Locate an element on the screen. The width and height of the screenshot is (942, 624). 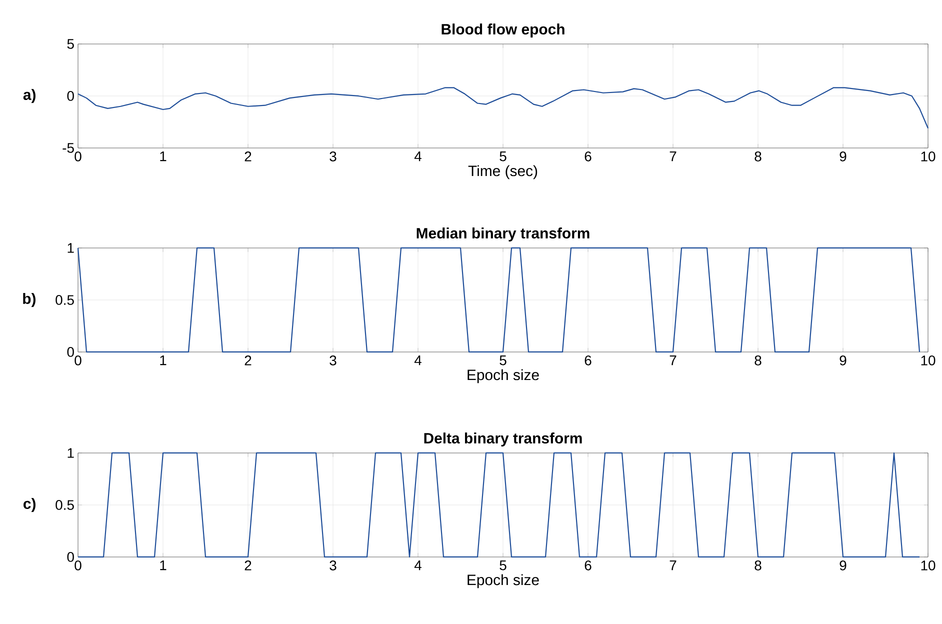
y-tick-label: 5 is located at coordinates (70, 44).